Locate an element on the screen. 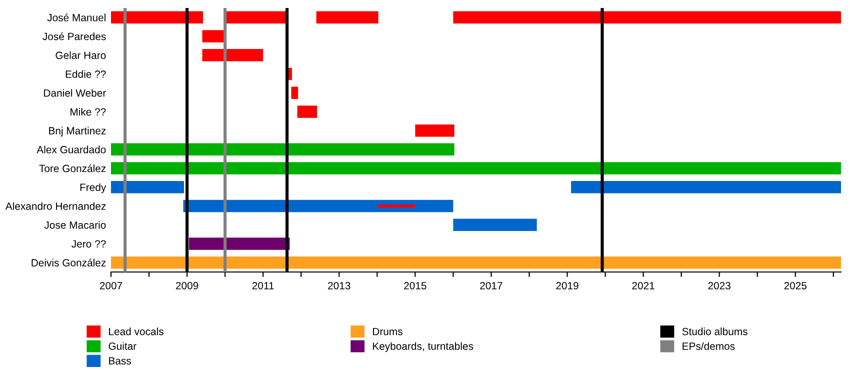  x-tick-label: 2011 is located at coordinates (263, 286).